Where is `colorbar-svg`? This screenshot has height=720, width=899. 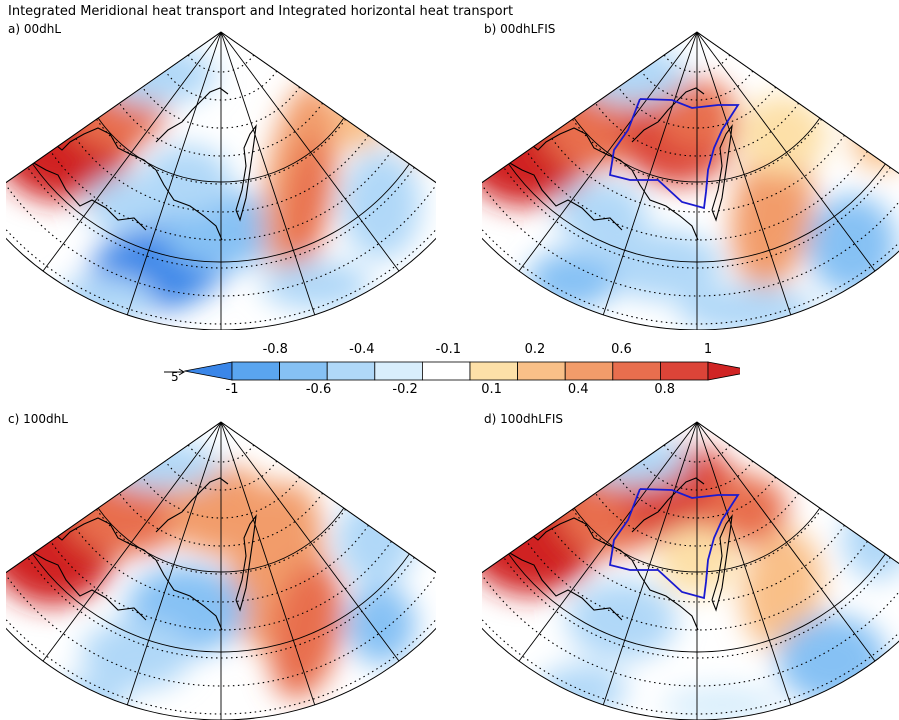
colorbar-svg is located at coordinates (470, 371).